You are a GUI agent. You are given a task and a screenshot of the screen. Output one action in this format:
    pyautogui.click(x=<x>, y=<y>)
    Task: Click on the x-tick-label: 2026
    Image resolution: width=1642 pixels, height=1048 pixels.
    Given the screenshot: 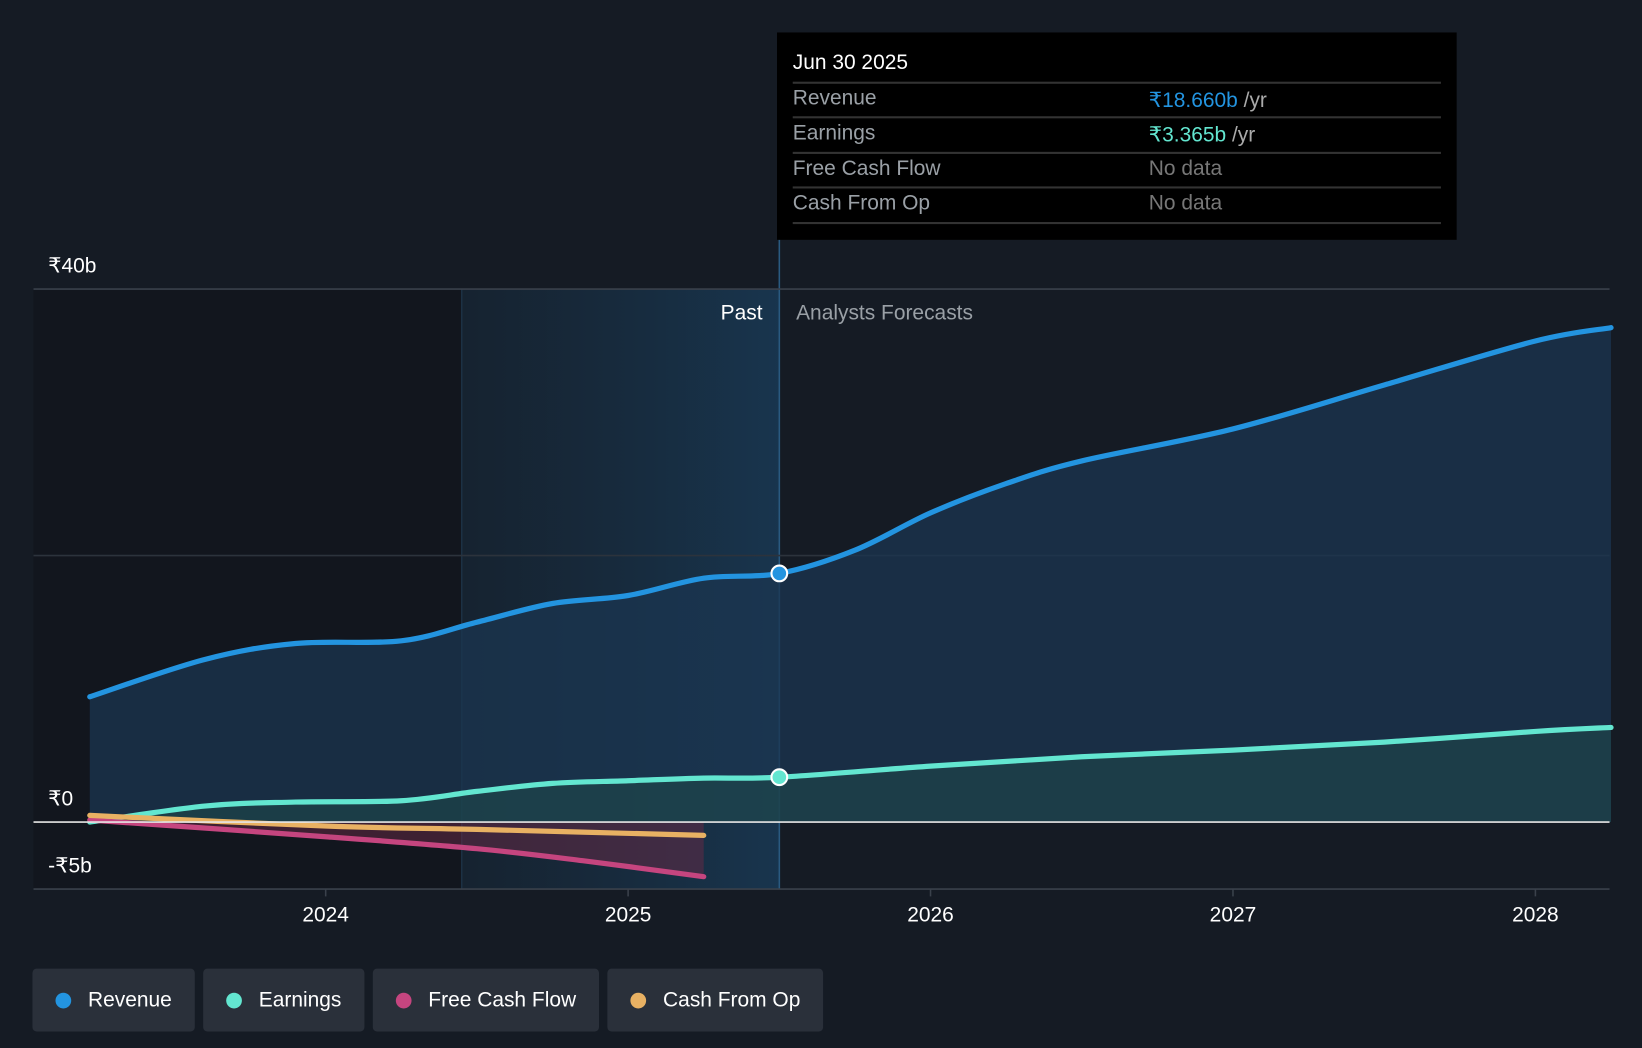 What is the action you would take?
    pyautogui.click(x=930, y=915)
    